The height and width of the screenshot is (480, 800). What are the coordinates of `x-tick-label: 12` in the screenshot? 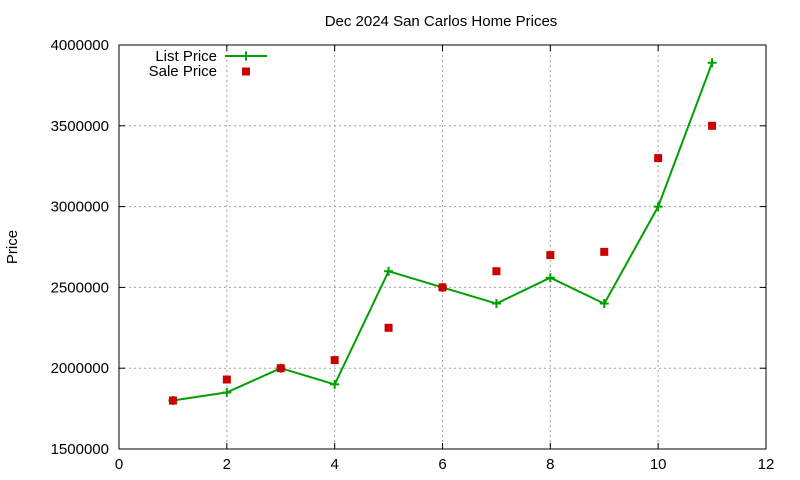 It's located at (766, 464).